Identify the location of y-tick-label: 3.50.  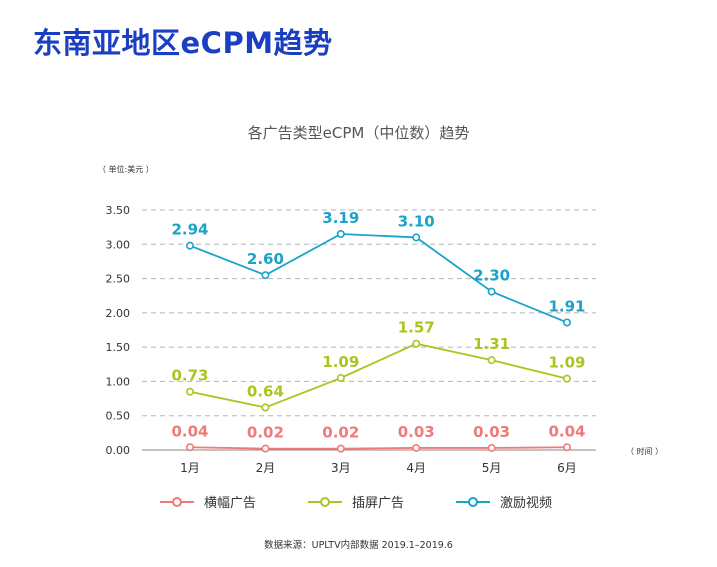
(118, 210).